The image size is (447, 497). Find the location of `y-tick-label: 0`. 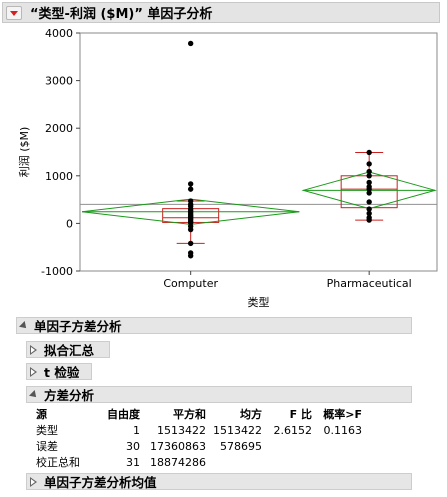

y-tick-label: 0 is located at coordinates (69, 223).